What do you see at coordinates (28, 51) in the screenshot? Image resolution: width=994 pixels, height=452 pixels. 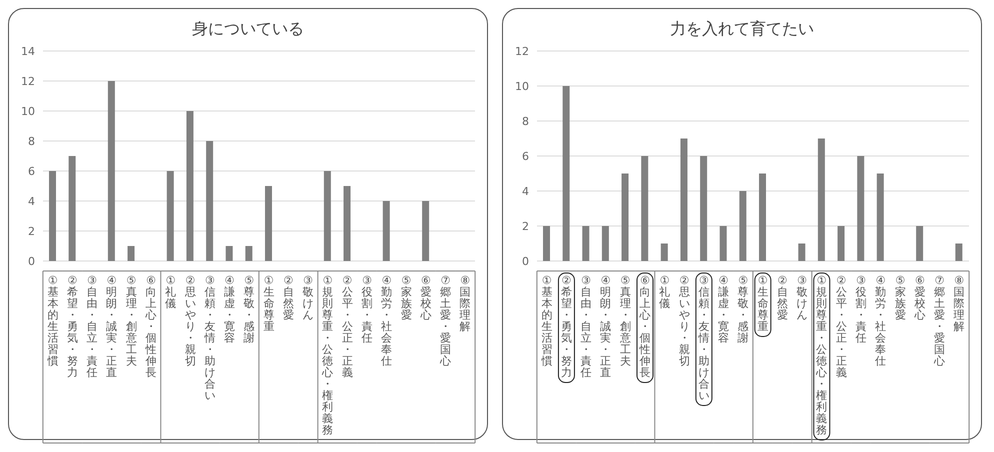 I see `y-tick-label: 14` at bounding box center [28, 51].